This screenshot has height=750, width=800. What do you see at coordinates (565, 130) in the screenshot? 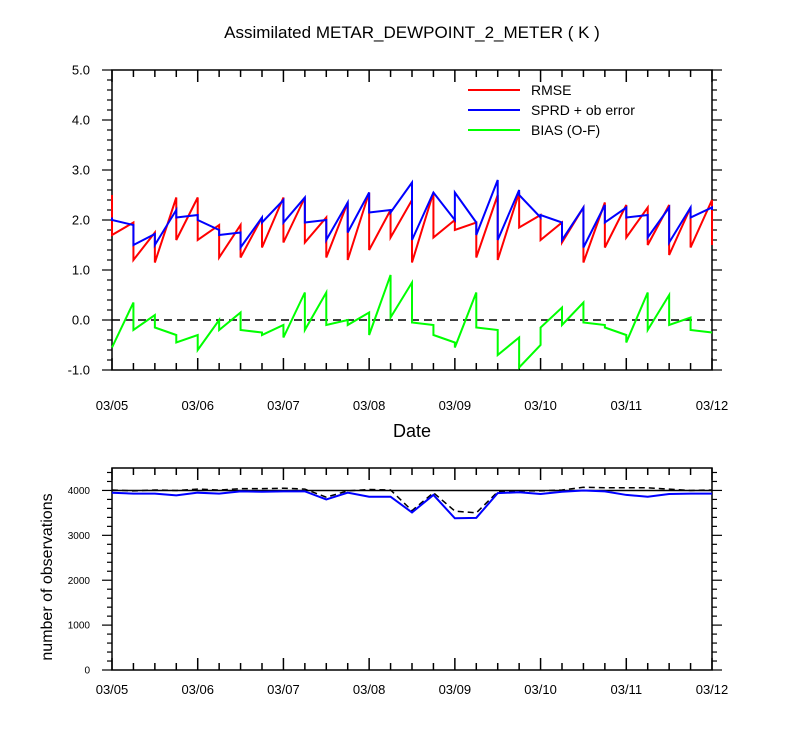
I see `legend-label: BIAS (O-F)` at bounding box center [565, 130].